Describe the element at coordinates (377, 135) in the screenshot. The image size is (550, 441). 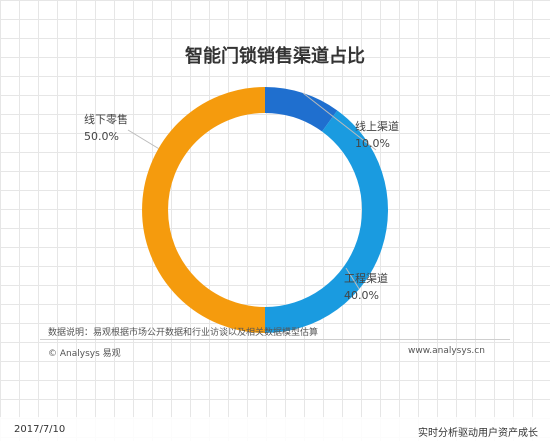
I see `slice-label-online: 线上渠道 10.0%` at that location.